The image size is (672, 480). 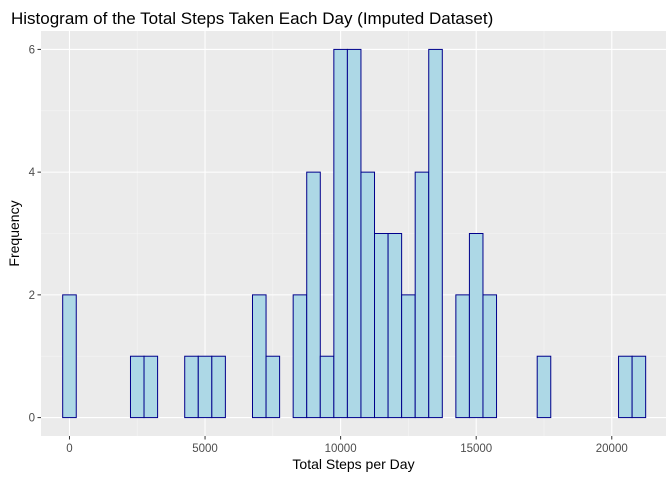 I want to click on y-tick-label: 2, so click(x=32, y=296).